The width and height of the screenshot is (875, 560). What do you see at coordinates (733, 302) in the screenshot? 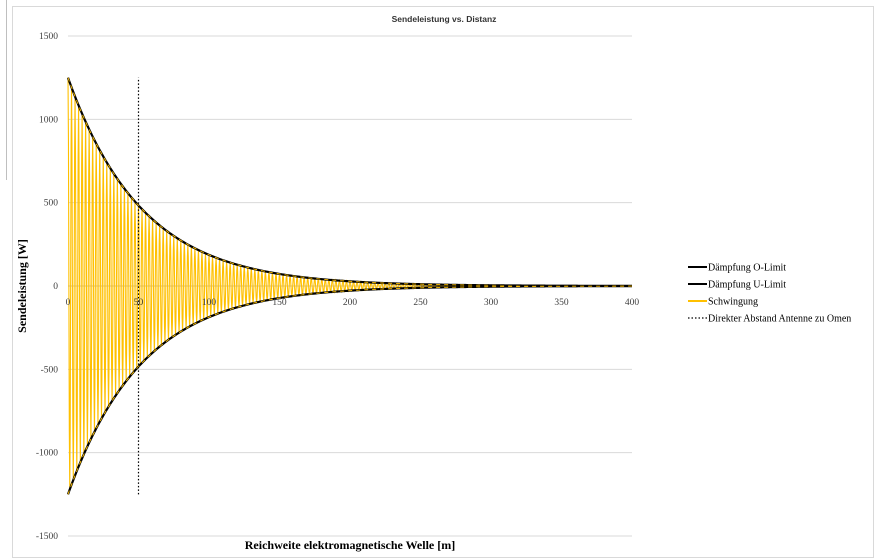
I see `legend-label: Schwingung` at bounding box center [733, 302].